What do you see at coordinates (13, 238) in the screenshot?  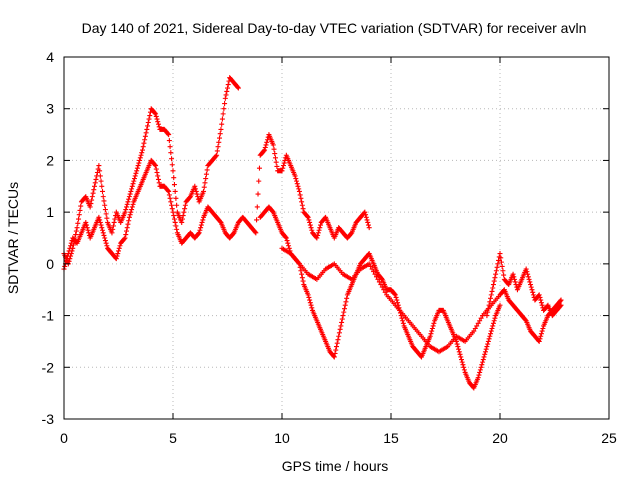 I see `y-axis-label: SDTVAR / TECUs` at bounding box center [13, 238].